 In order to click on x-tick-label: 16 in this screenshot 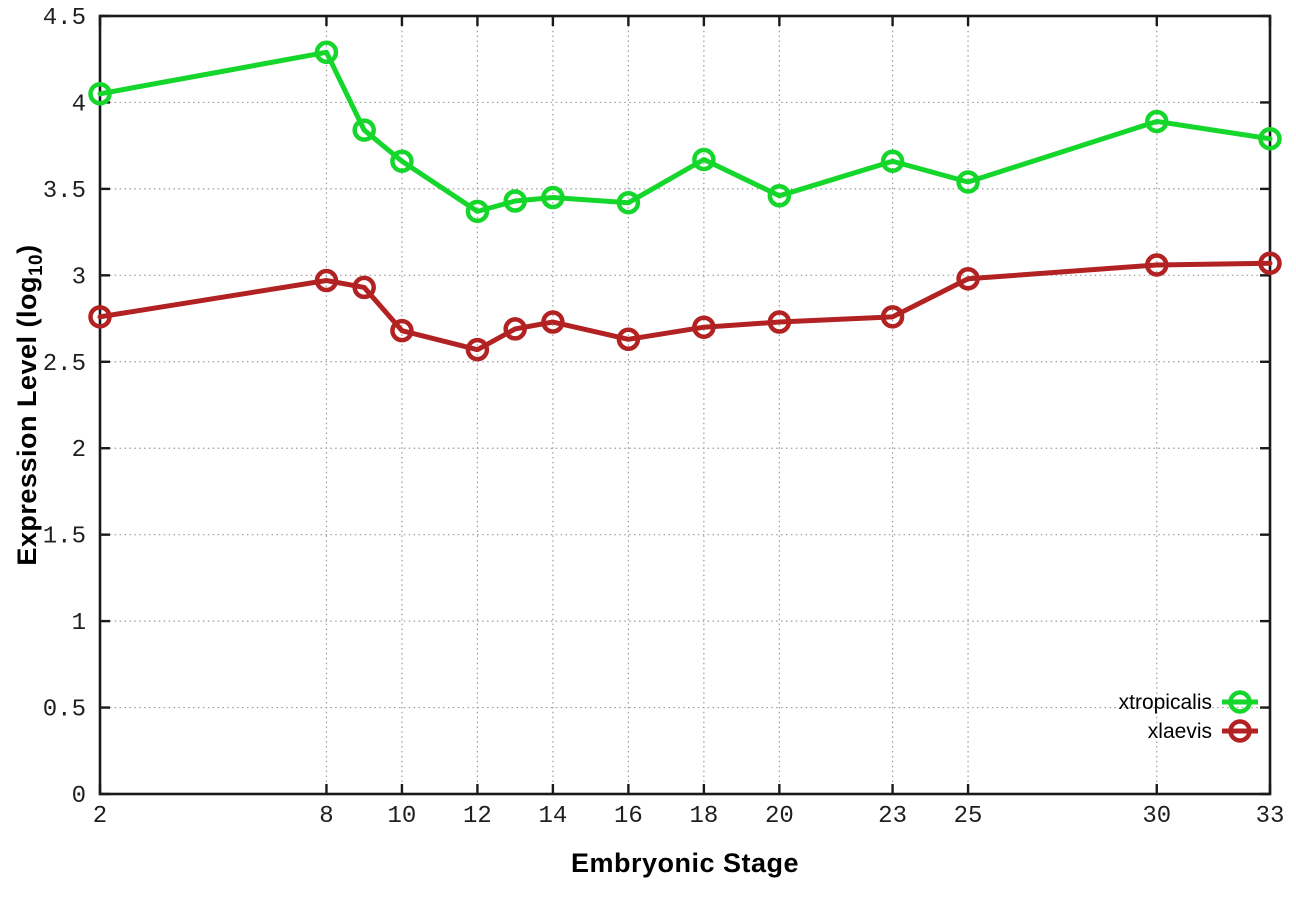, I will do `click(628, 816)`.